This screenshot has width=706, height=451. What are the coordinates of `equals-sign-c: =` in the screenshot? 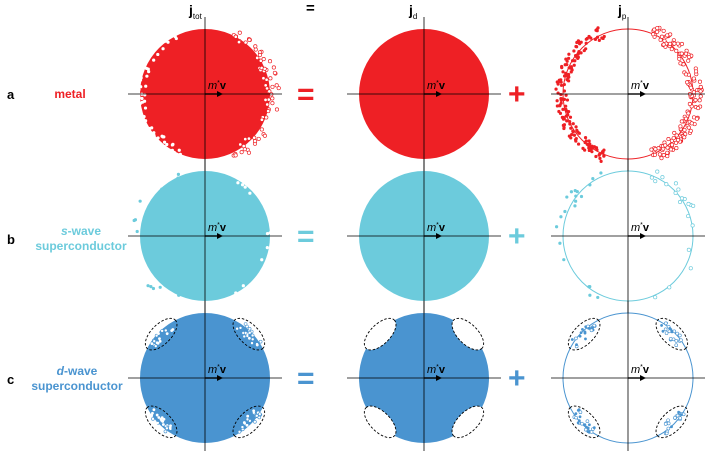 It's located at (306, 378).